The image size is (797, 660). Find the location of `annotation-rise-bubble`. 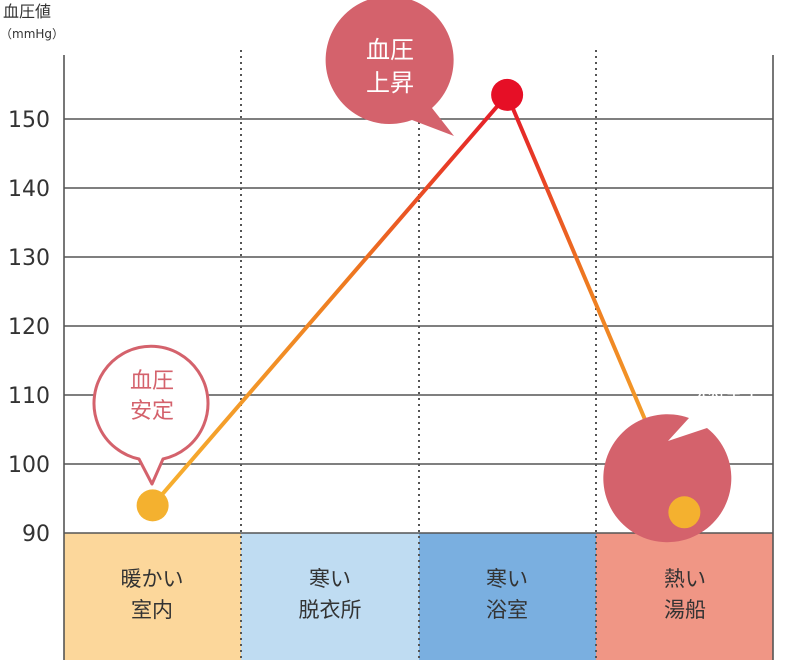

annotation-rise-bubble is located at coordinates (389, 68).